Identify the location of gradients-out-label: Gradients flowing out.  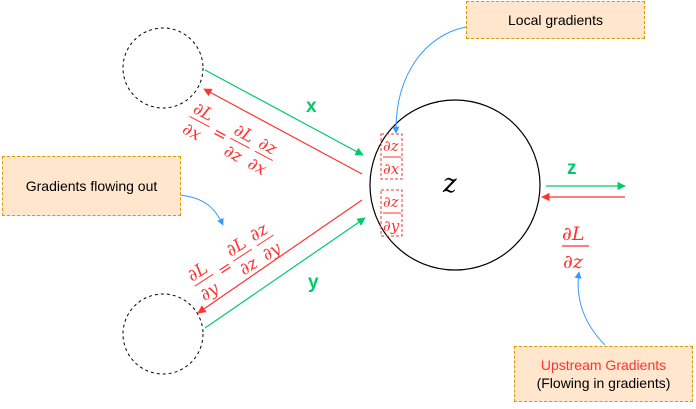
(91, 186).